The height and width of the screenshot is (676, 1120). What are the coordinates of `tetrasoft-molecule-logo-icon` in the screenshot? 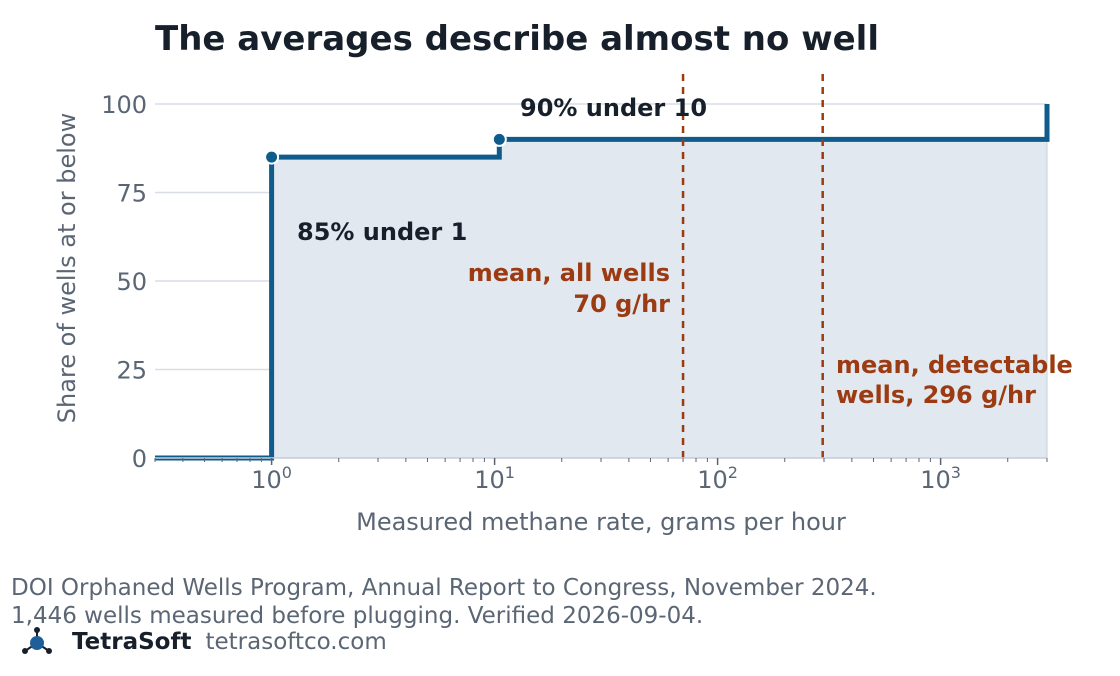 It's located at (37, 640).